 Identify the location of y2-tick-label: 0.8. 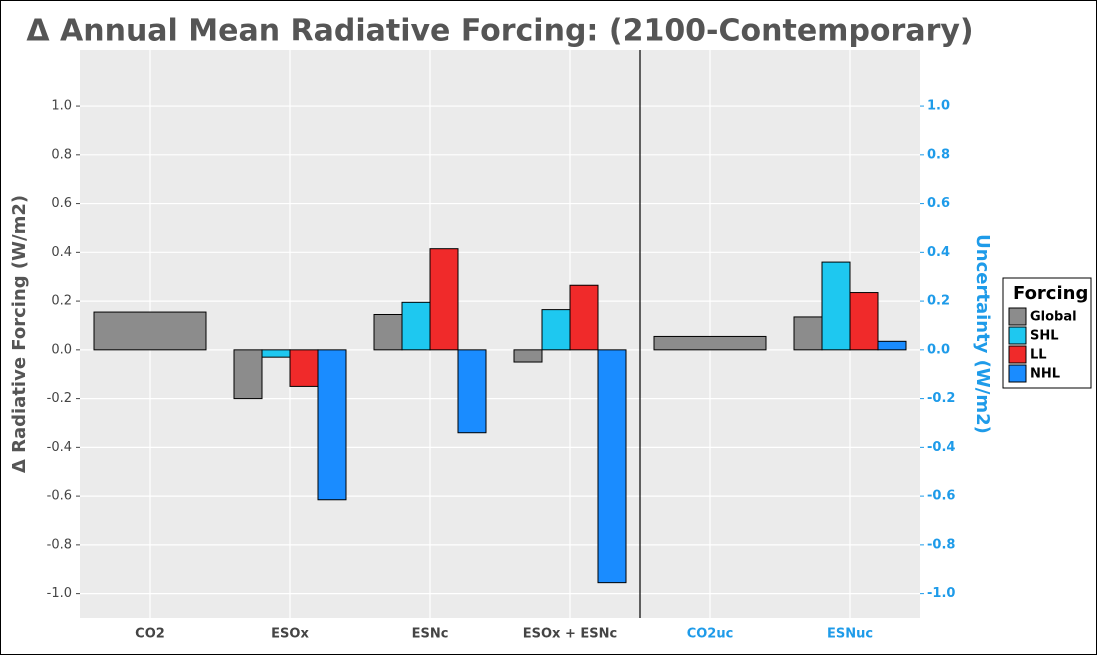
(938, 154).